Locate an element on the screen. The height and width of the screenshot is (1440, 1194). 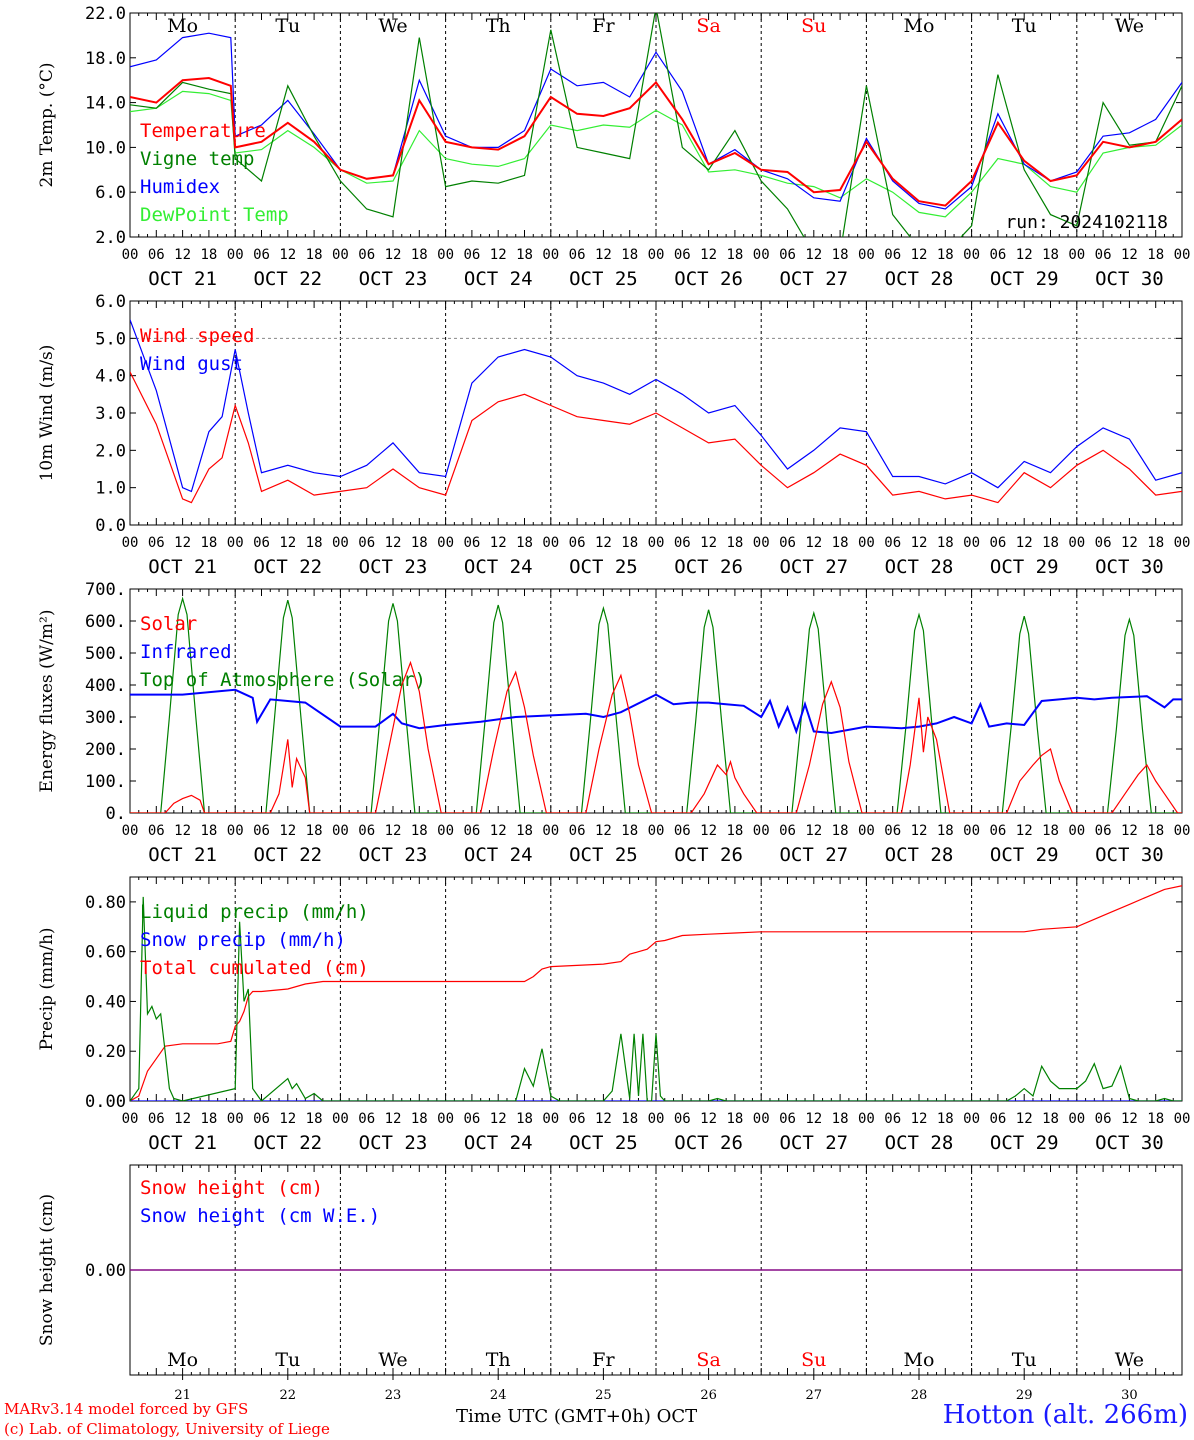
legend-entry: Snow precip (mm/h) is located at coordinates (243, 940).